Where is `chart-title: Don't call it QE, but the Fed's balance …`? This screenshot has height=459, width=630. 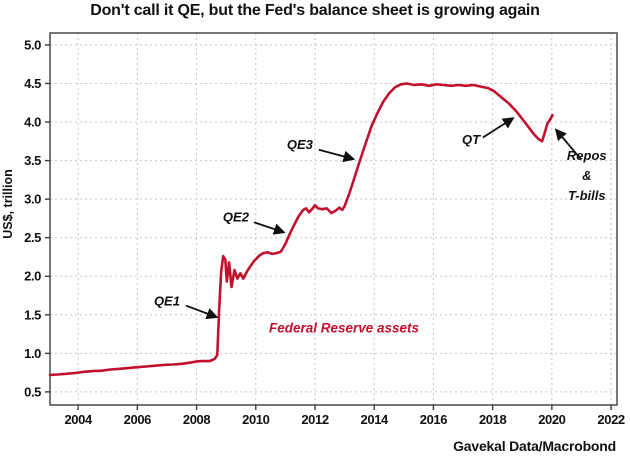 chart-title: Don't call it QE, but the Fed's balance … is located at coordinates (315, 10).